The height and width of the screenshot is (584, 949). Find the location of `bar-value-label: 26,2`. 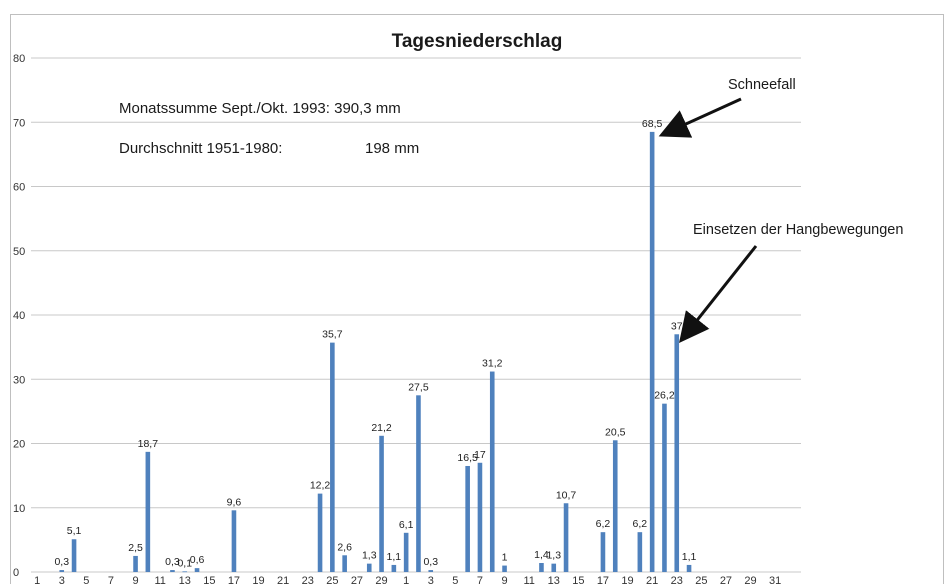

bar-value-label: 26,2 is located at coordinates (664, 396).